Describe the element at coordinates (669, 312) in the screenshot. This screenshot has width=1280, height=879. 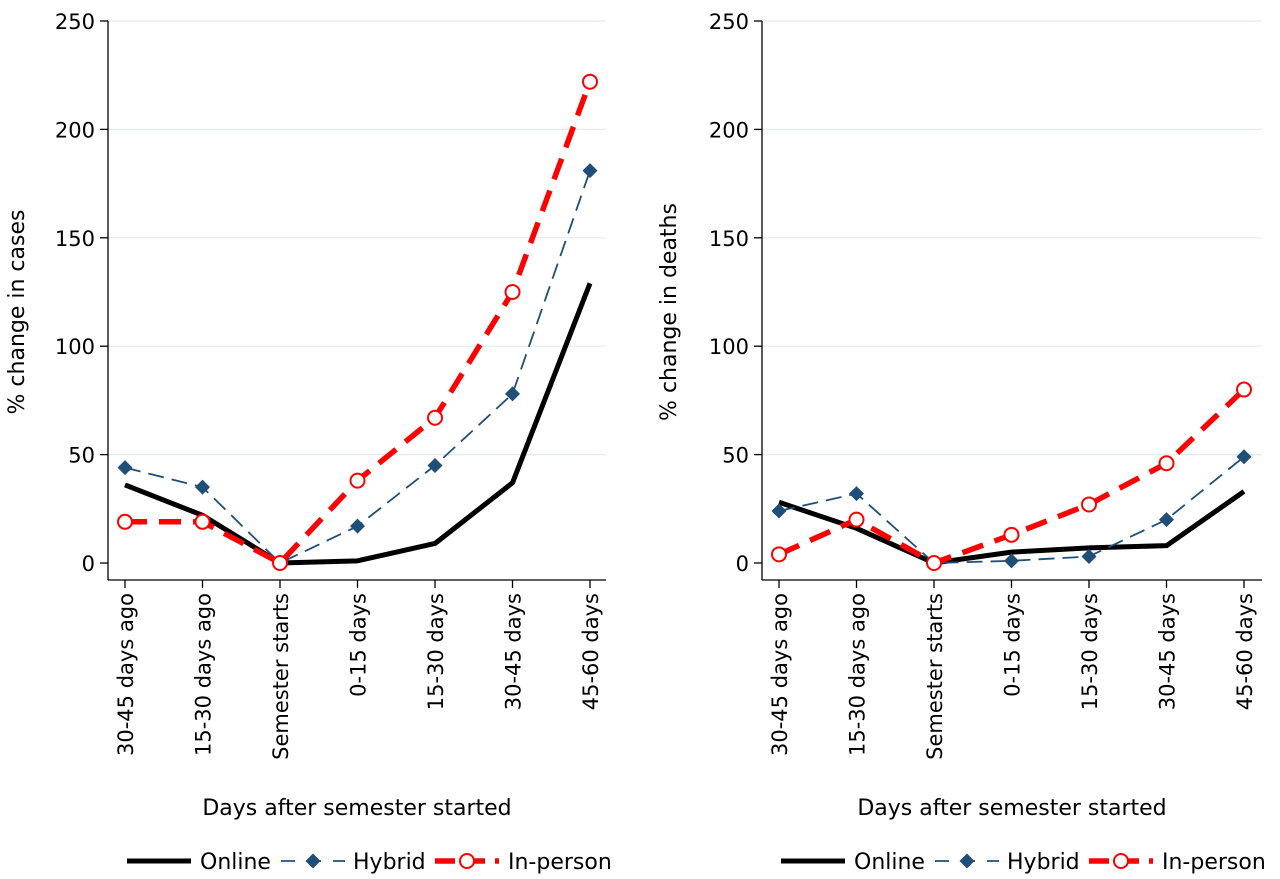
I see `y-axis-title: % change in deaths` at that location.